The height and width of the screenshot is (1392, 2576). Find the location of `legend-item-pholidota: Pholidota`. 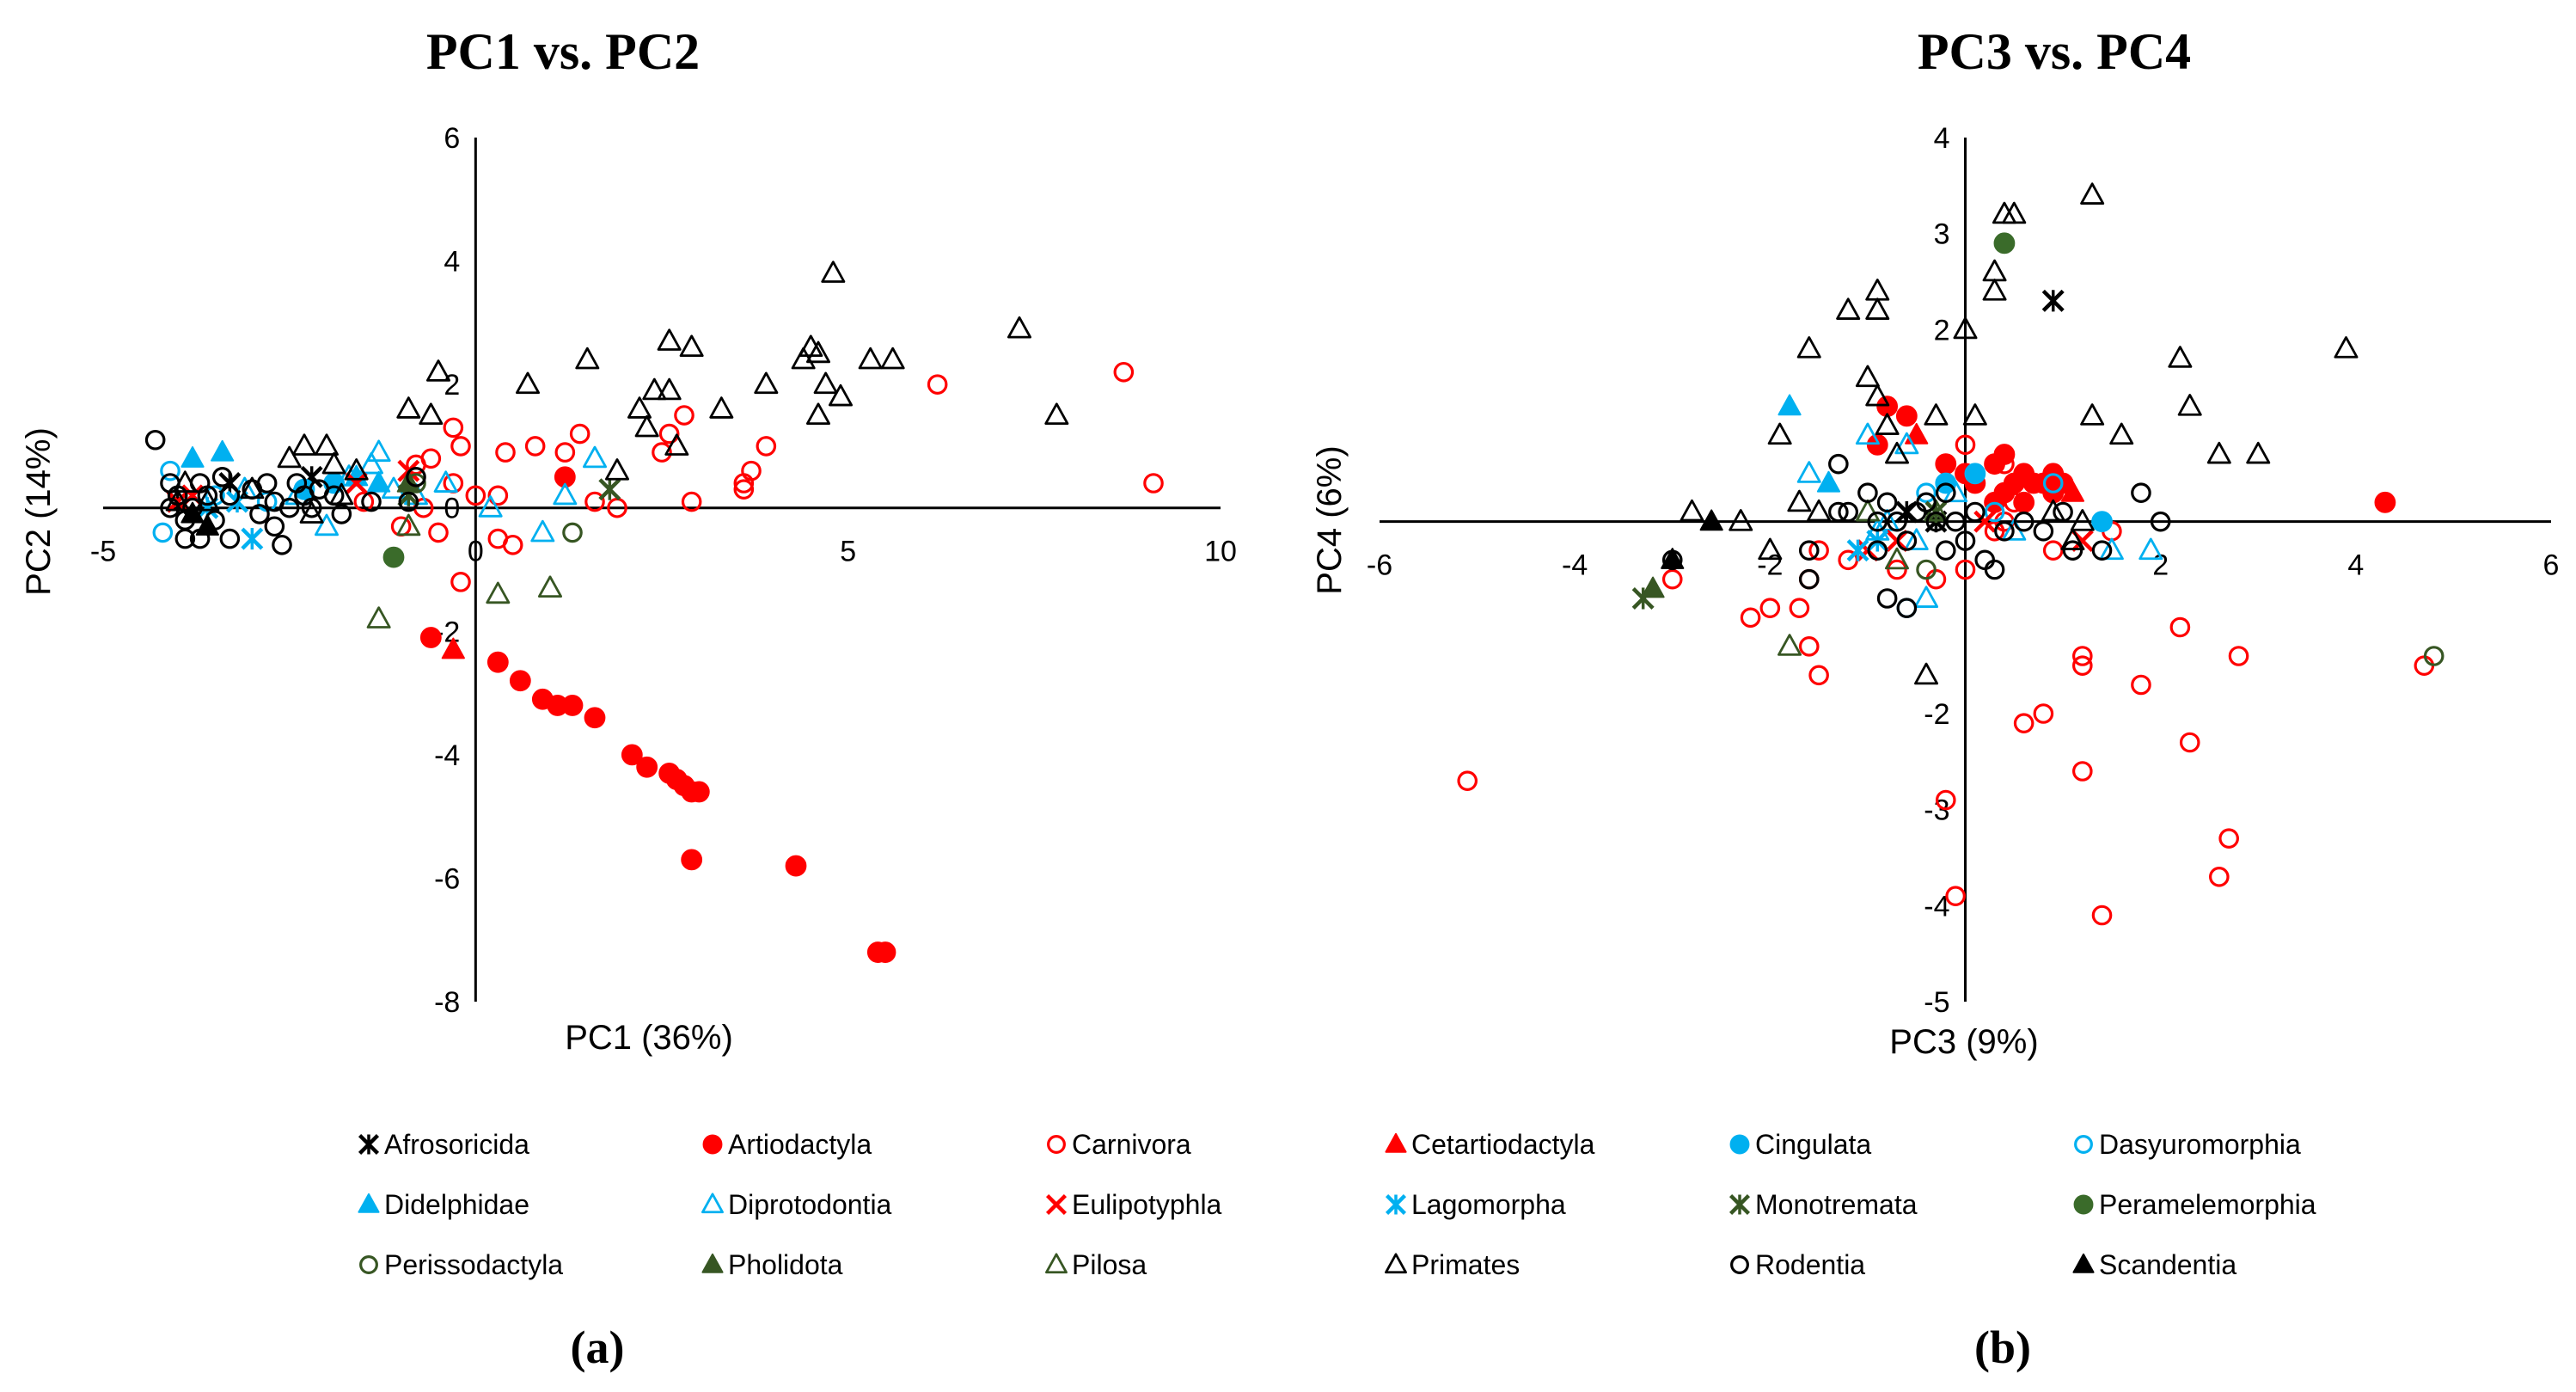

legend-item-pholidota: Pholidota is located at coordinates (772, 1265).